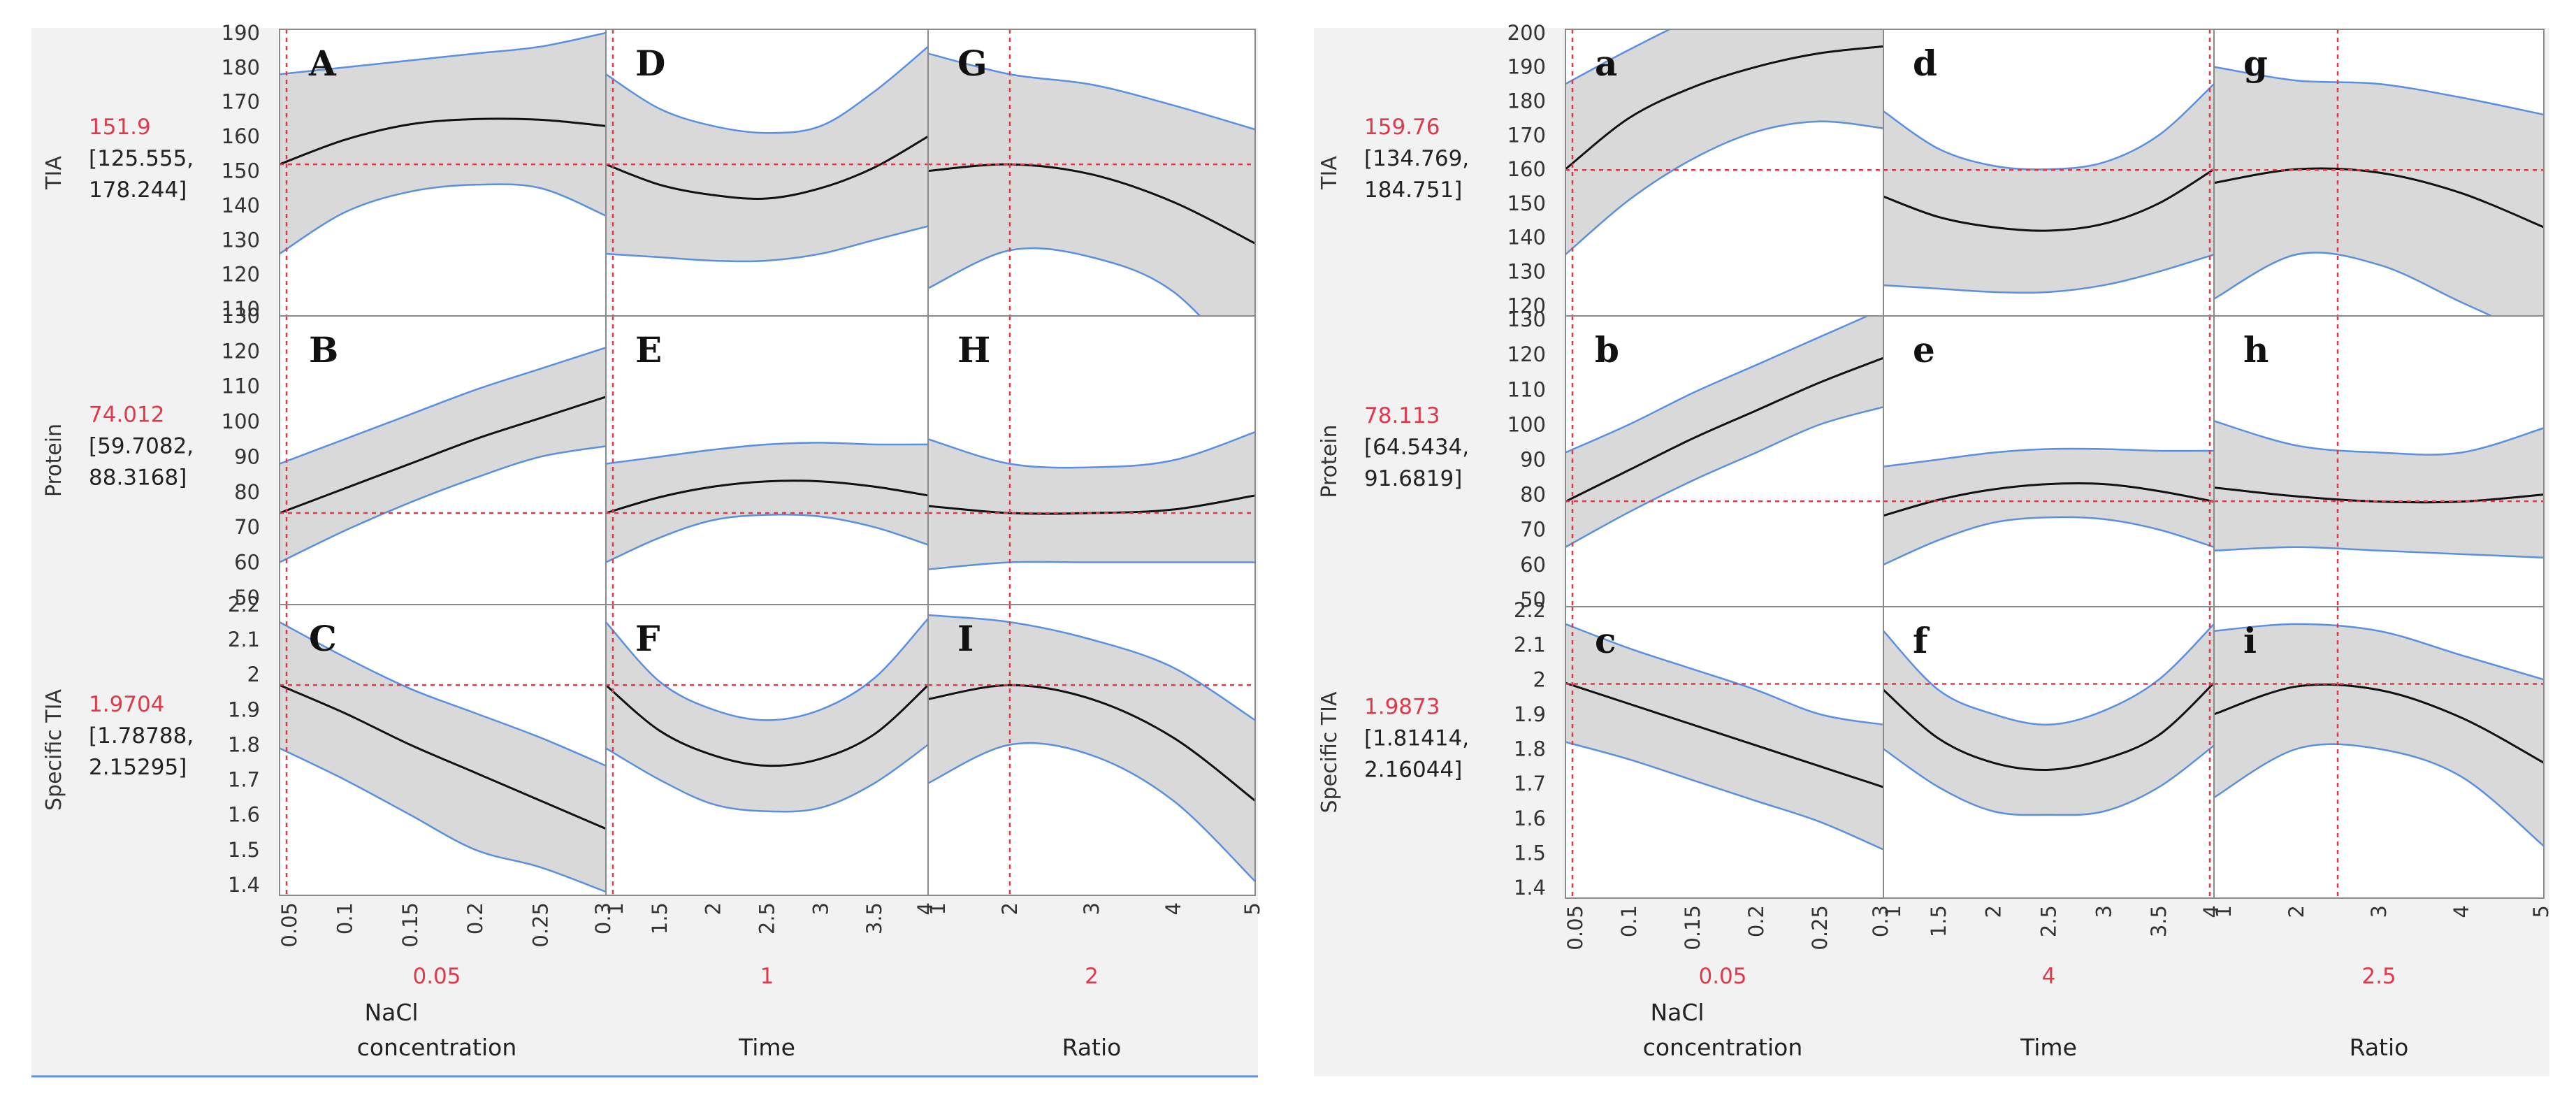  I want to click on response-name: Specific TIA, so click(54, 750).